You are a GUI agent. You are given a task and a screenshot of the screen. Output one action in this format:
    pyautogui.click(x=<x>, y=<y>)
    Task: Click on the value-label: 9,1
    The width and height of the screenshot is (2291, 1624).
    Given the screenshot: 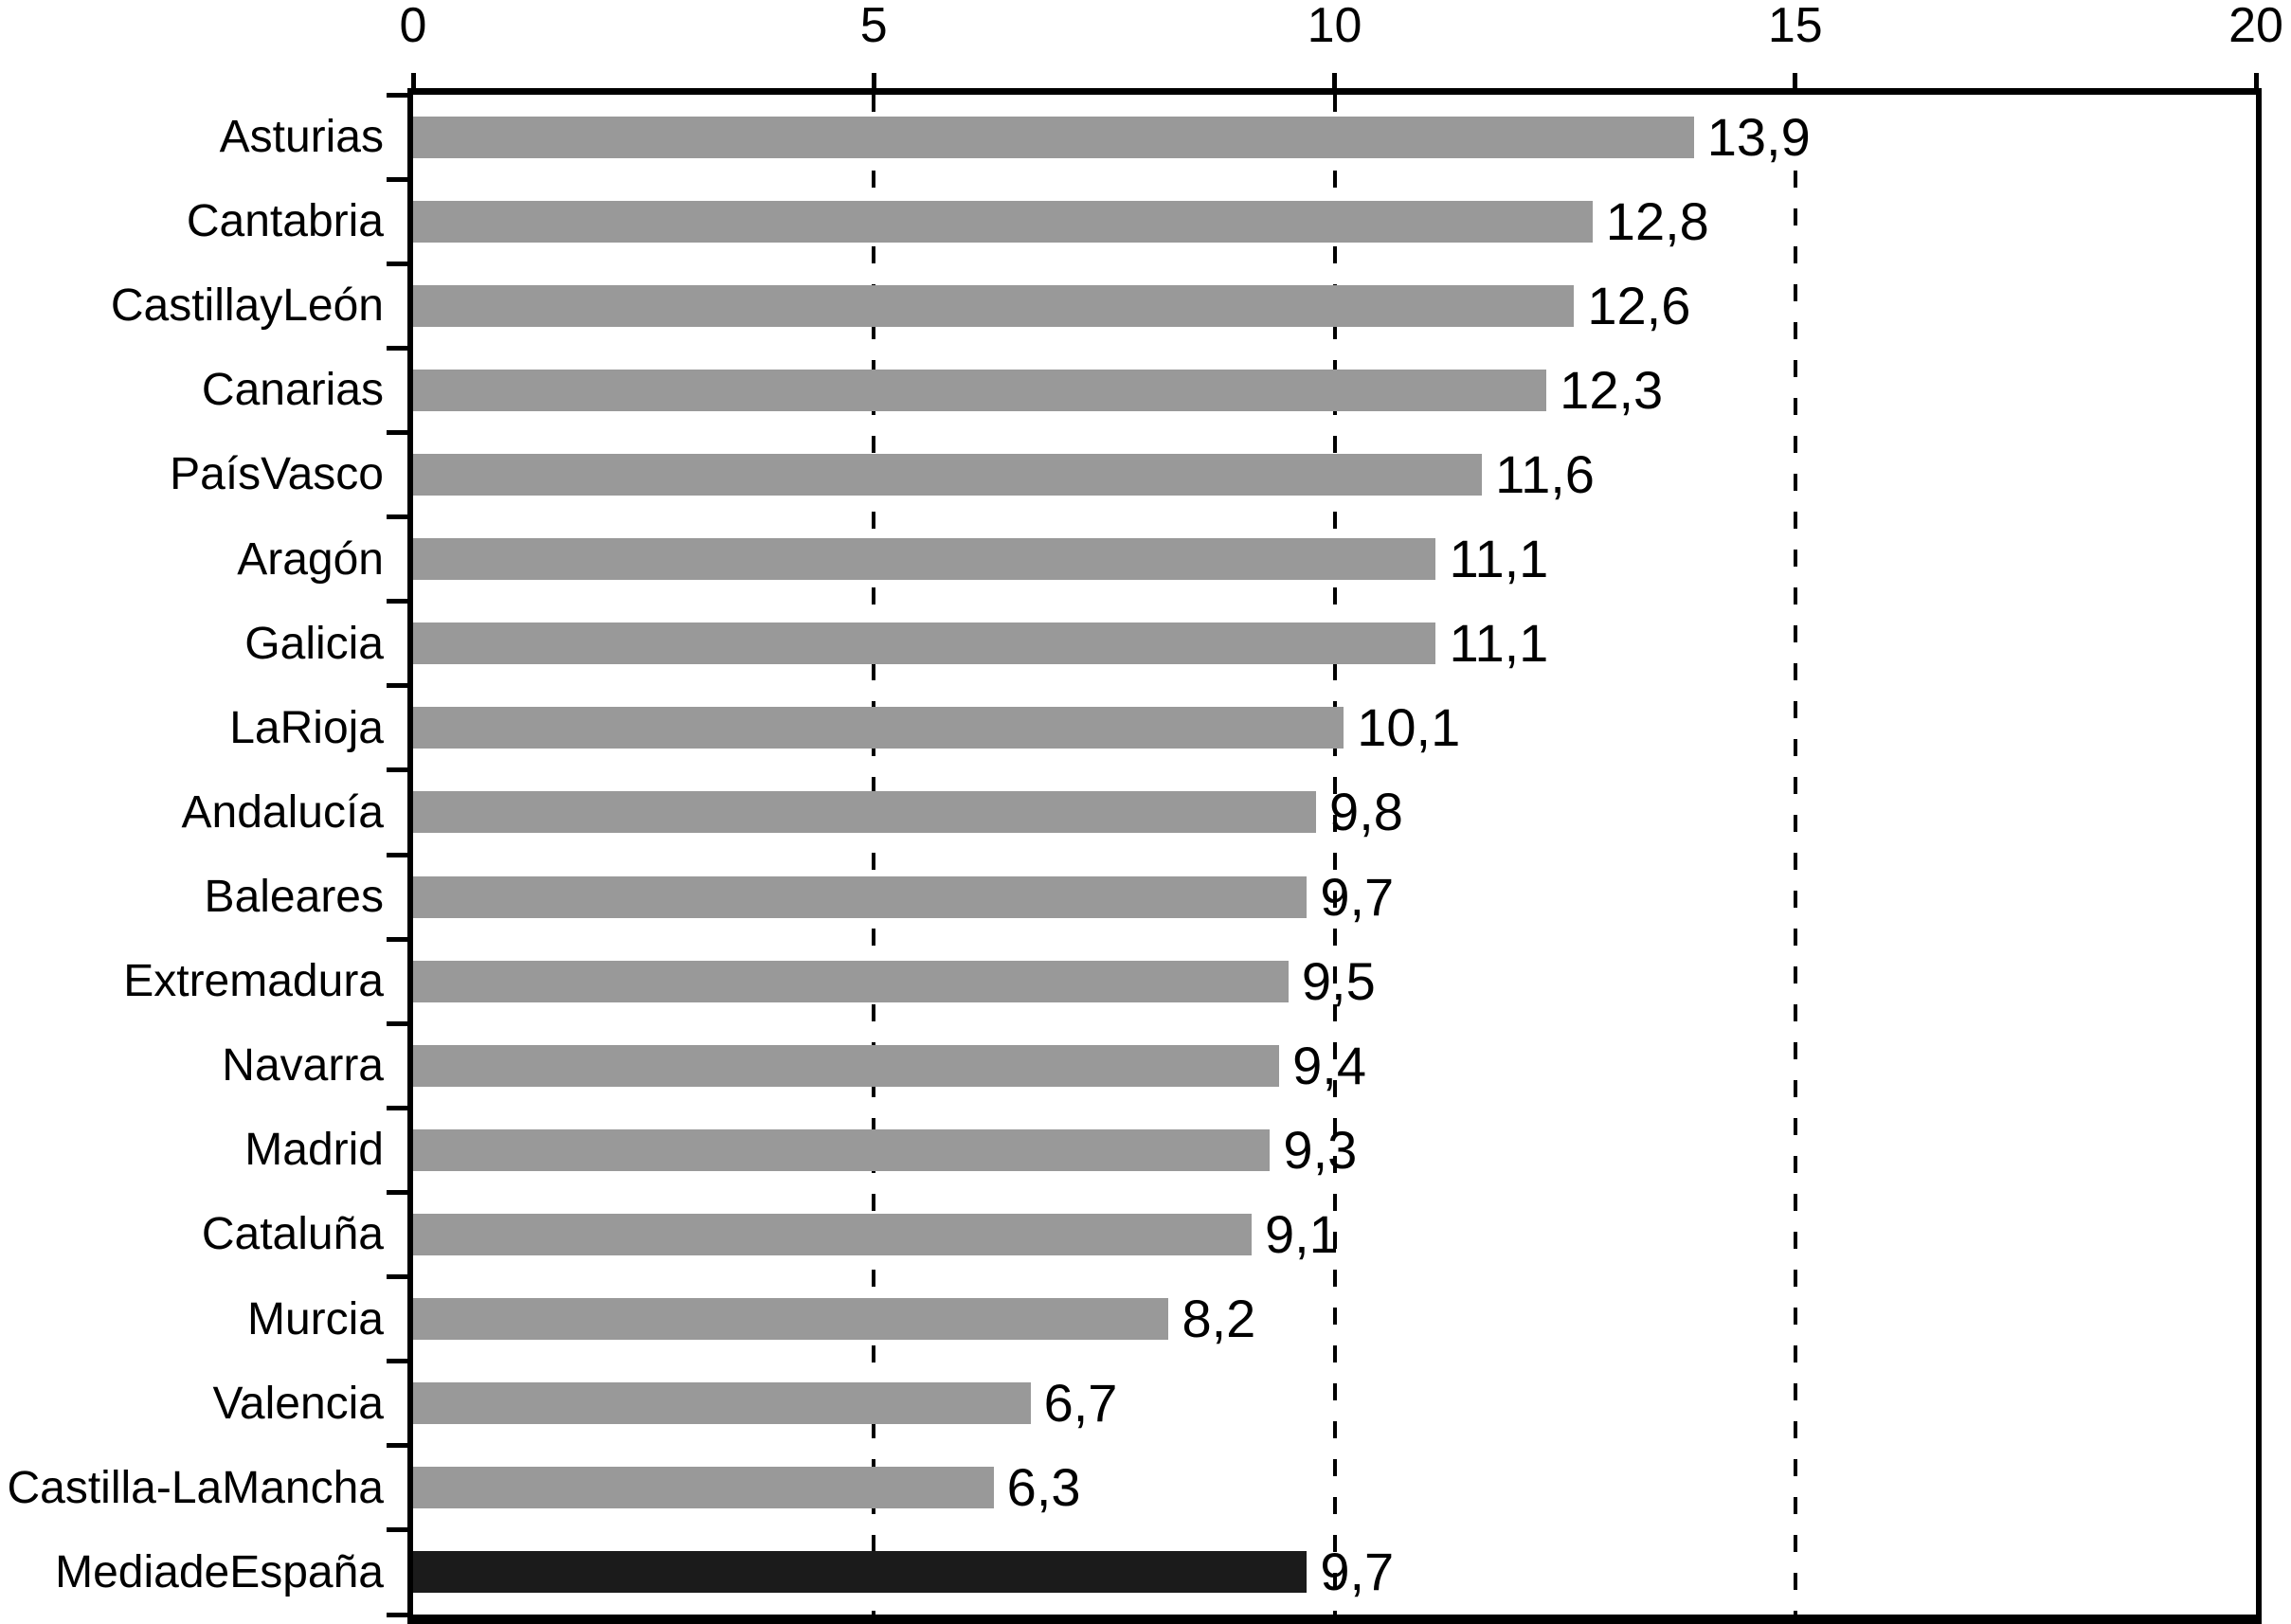 What is the action you would take?
    pyautogui.click(x=1301, y=1234)
    